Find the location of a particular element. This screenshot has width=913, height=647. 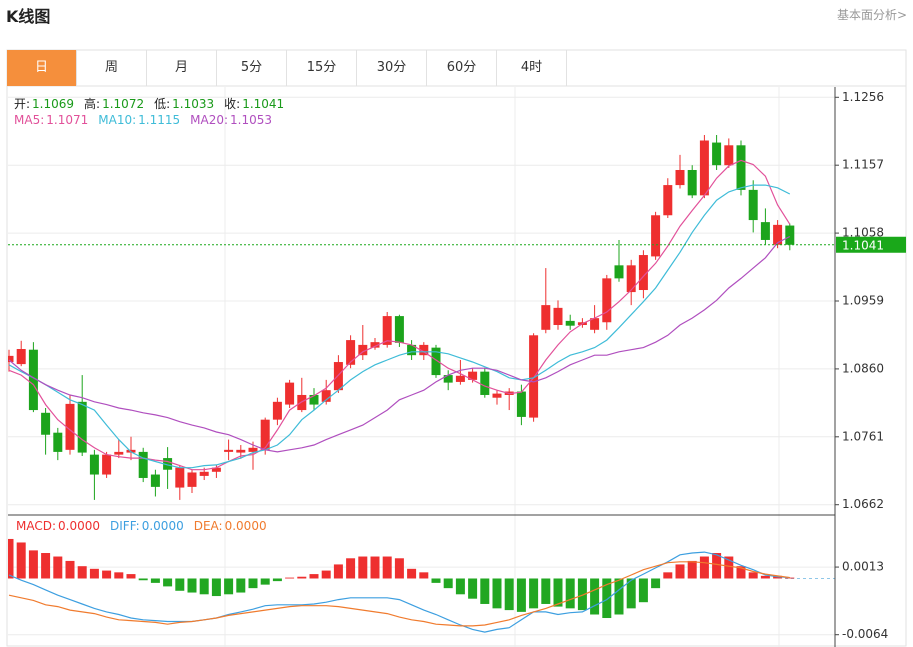

legend-name: DIFF: is located at coordinates (125, 526).